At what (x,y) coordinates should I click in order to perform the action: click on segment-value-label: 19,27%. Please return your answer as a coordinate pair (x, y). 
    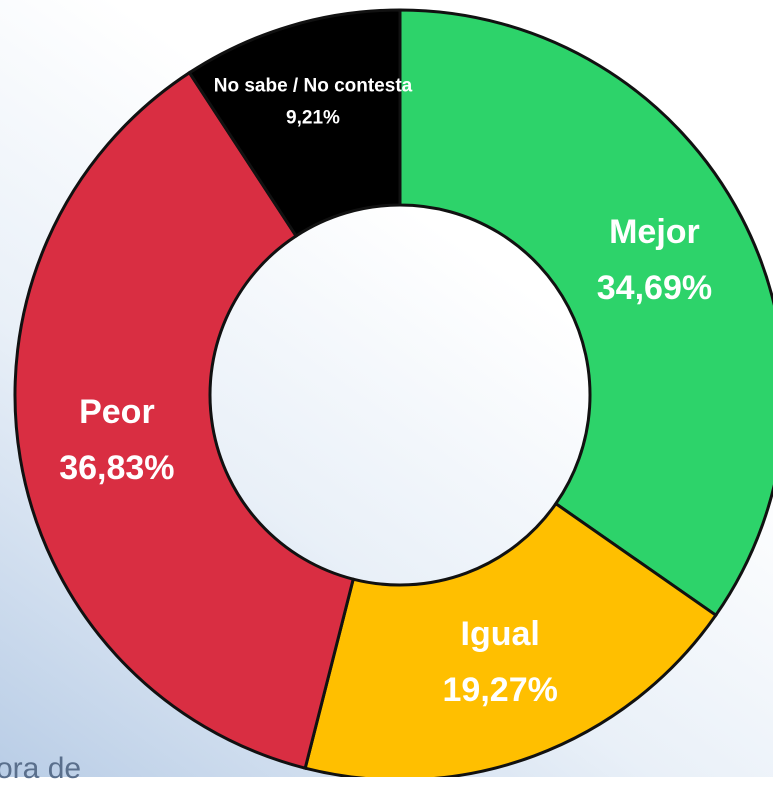
    Looking at the image, I should click on (500, 690).